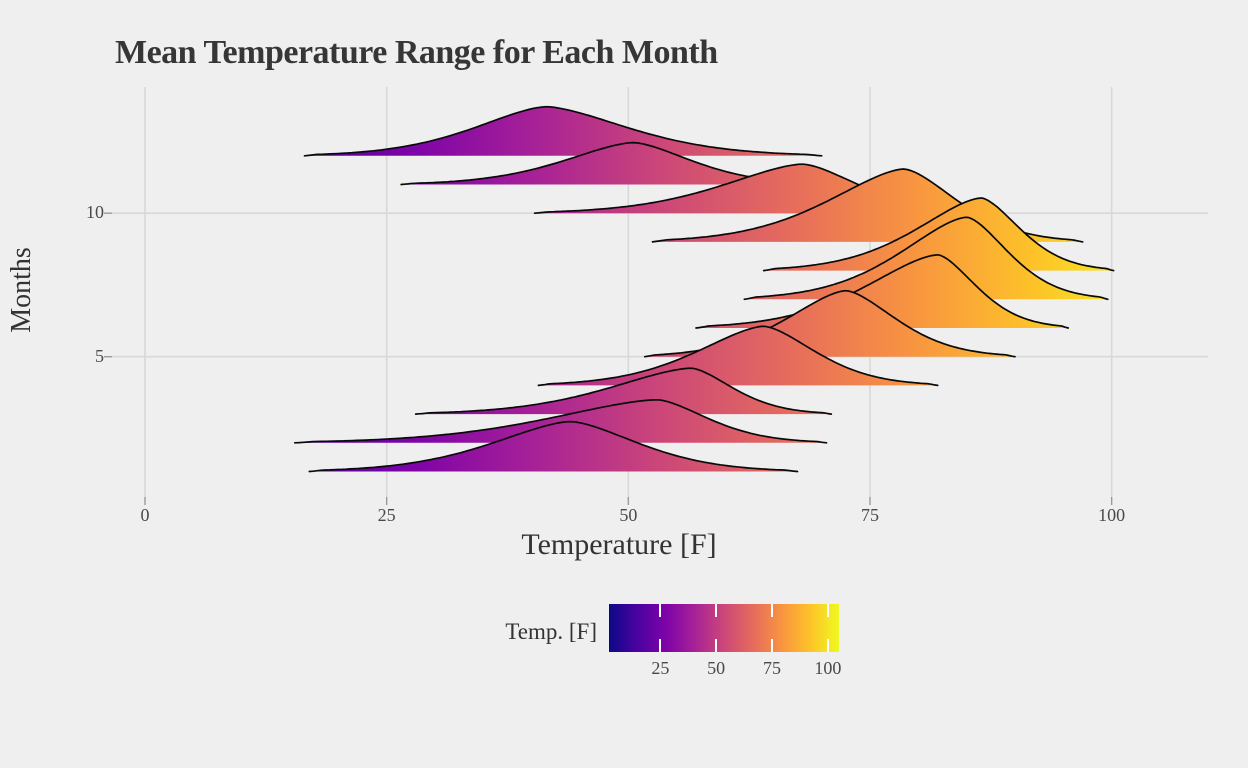 The width and height of the screenshot is (1248, 768). Describe the element at coordinates (628, 515) in the screenshot. I see `x-tick-label-50: 50` at that location.